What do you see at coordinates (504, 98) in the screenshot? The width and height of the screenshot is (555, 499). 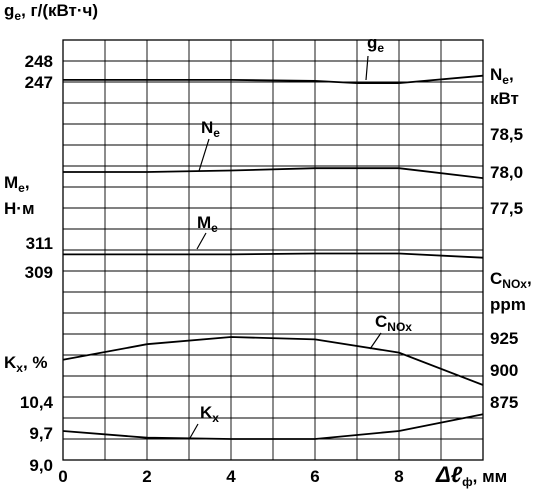 I see `axis-title-line2-Ne: кВт` at bounding box center [504, 98].